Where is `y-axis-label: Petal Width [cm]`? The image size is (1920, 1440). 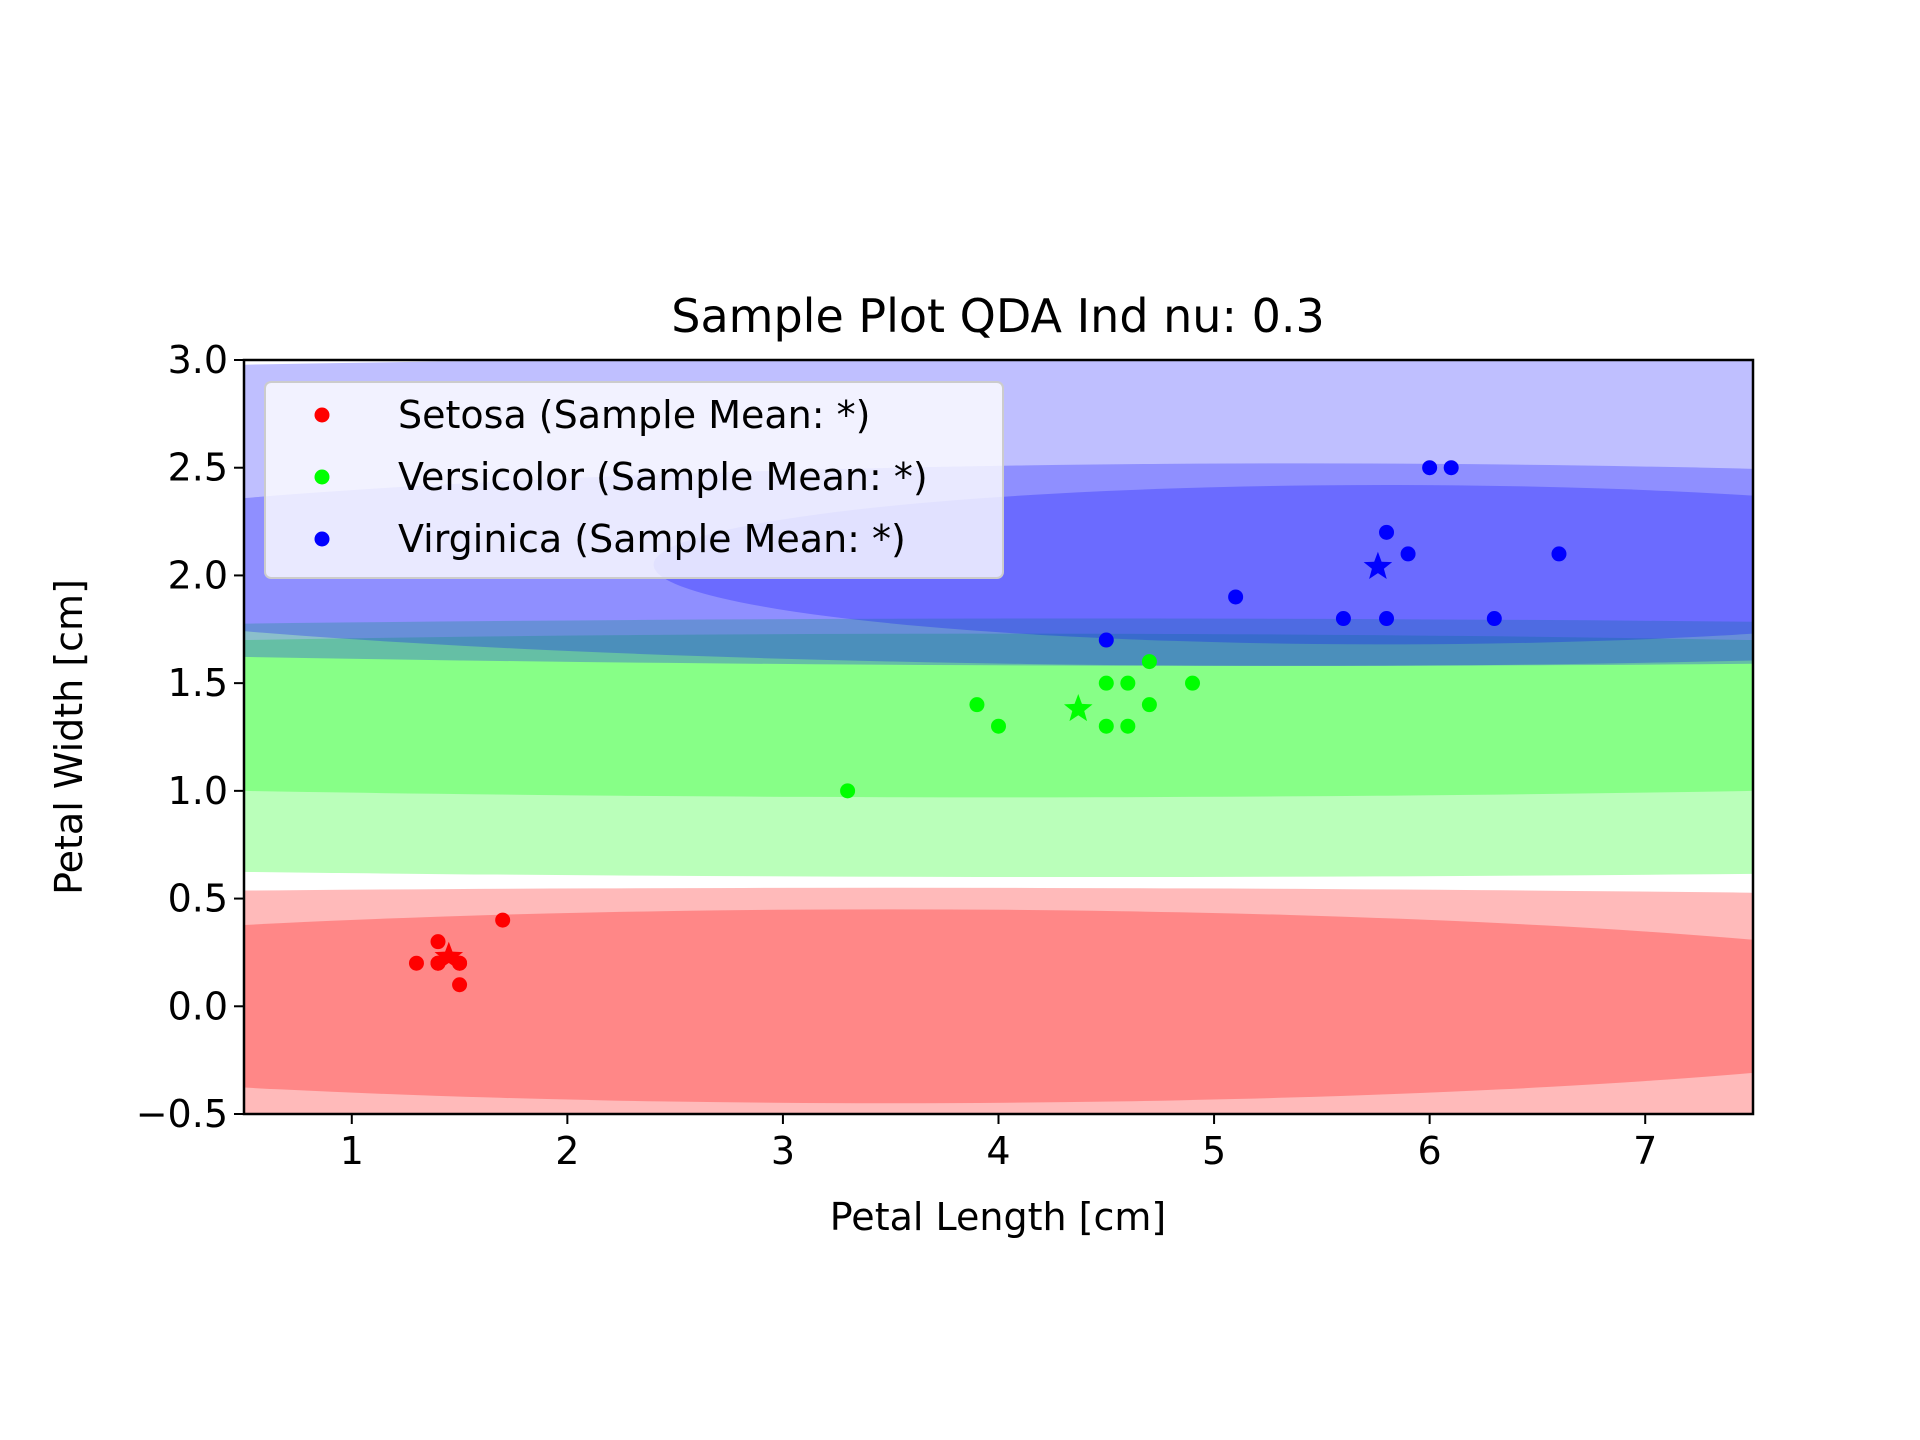
y-axis-label: Petal Width [cm] is located at coordinates (69, 737).